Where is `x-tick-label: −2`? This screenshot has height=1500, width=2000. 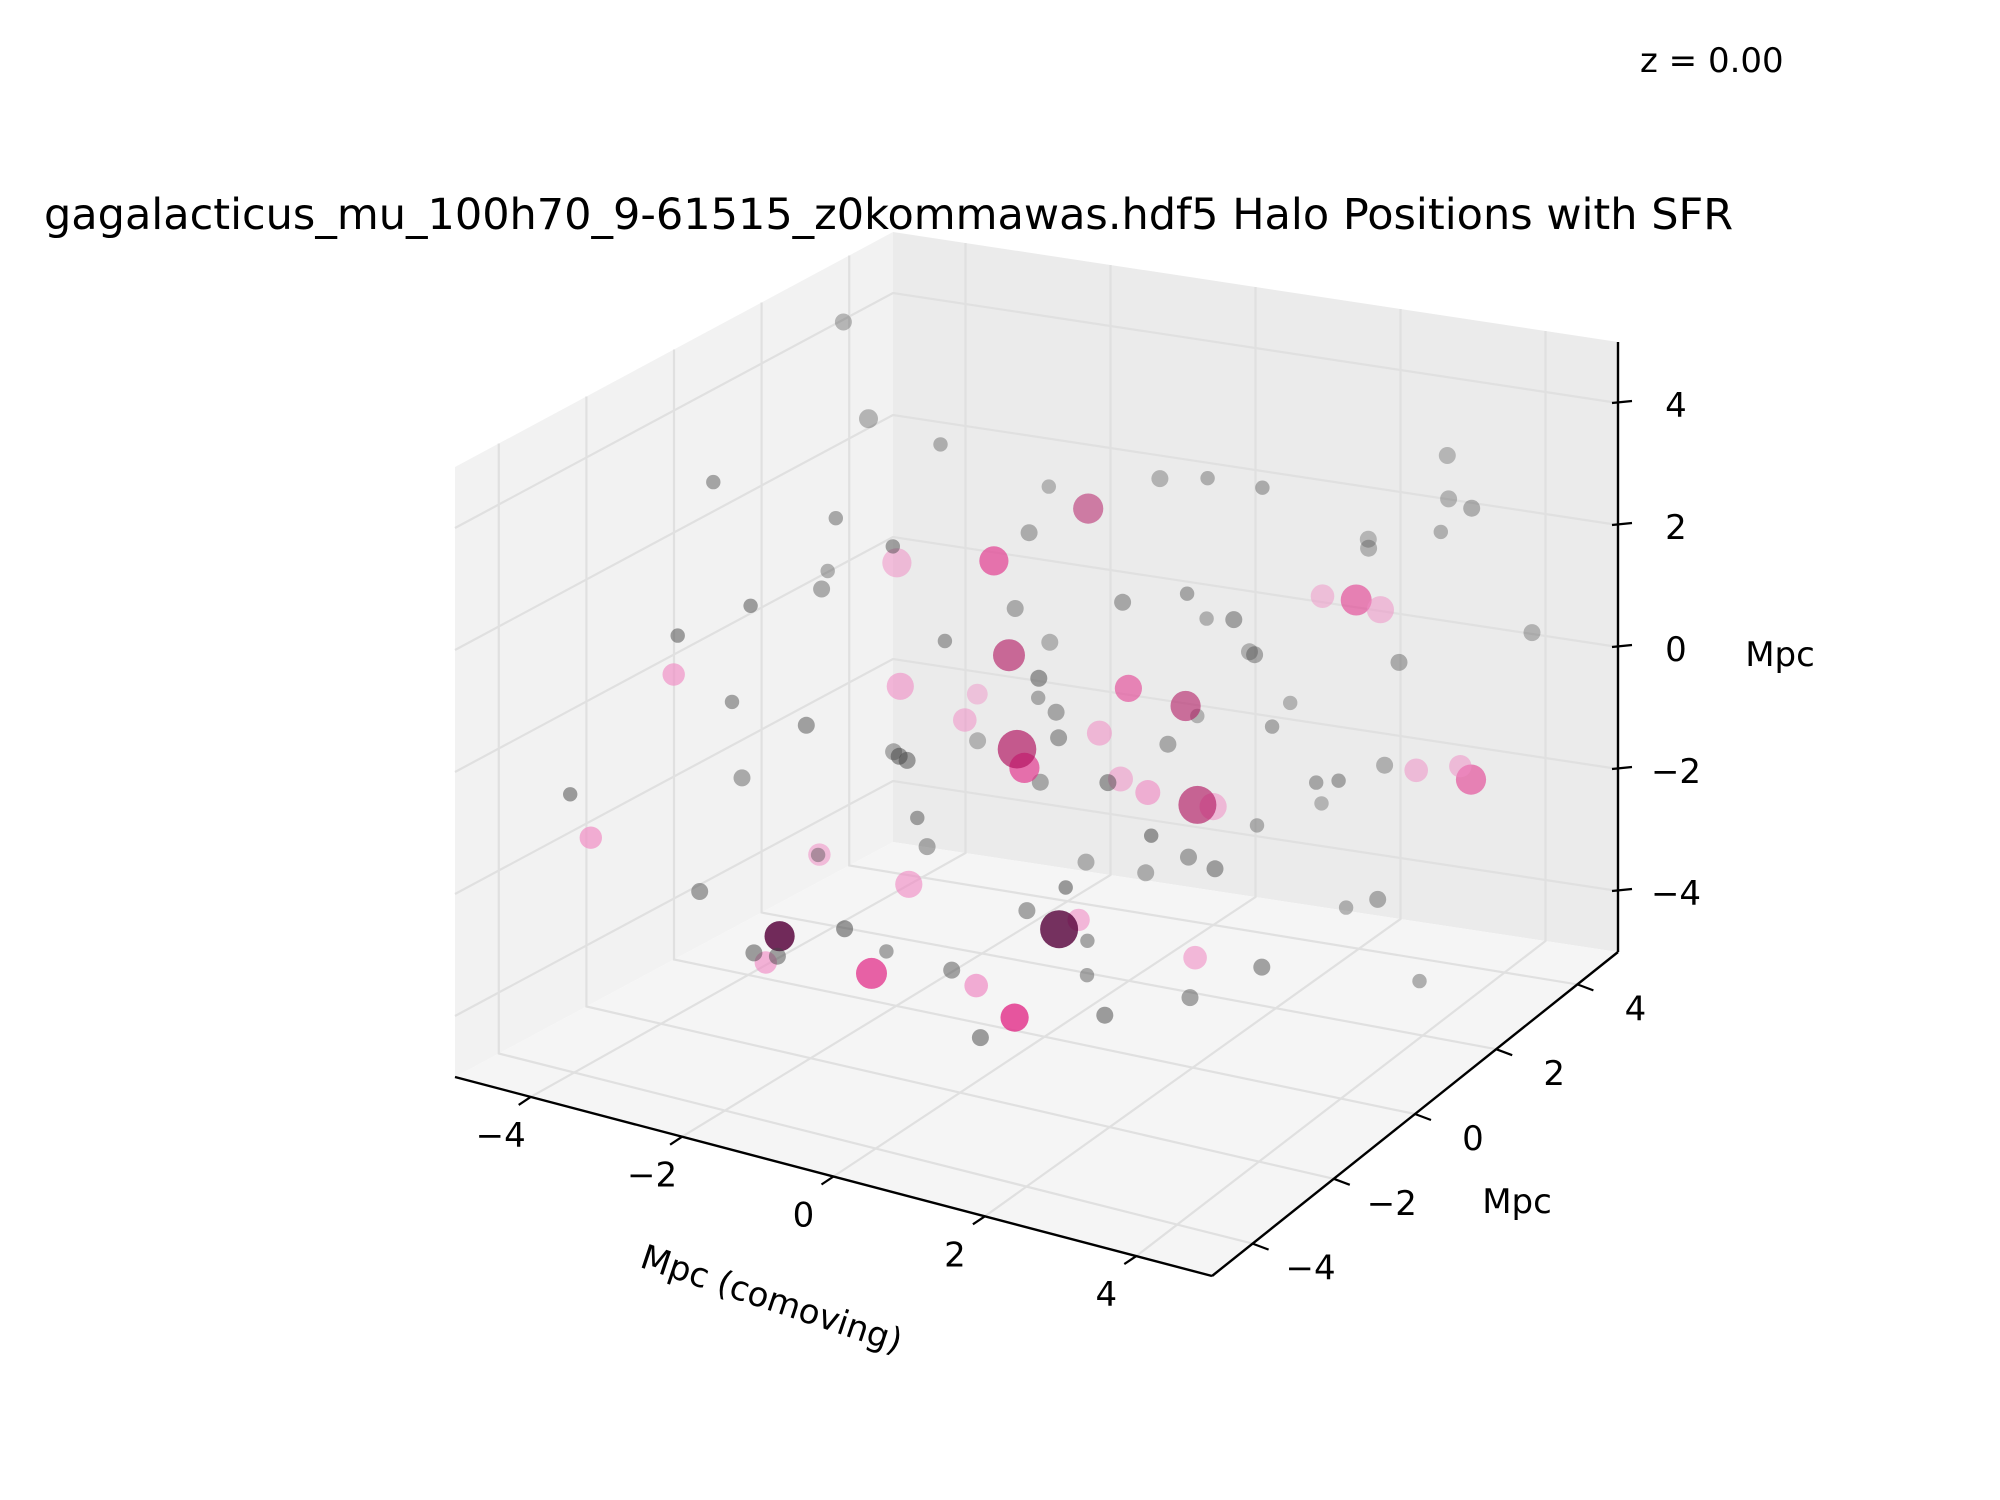 x-tick-label: −2 is located at coordinates (652, 1176).